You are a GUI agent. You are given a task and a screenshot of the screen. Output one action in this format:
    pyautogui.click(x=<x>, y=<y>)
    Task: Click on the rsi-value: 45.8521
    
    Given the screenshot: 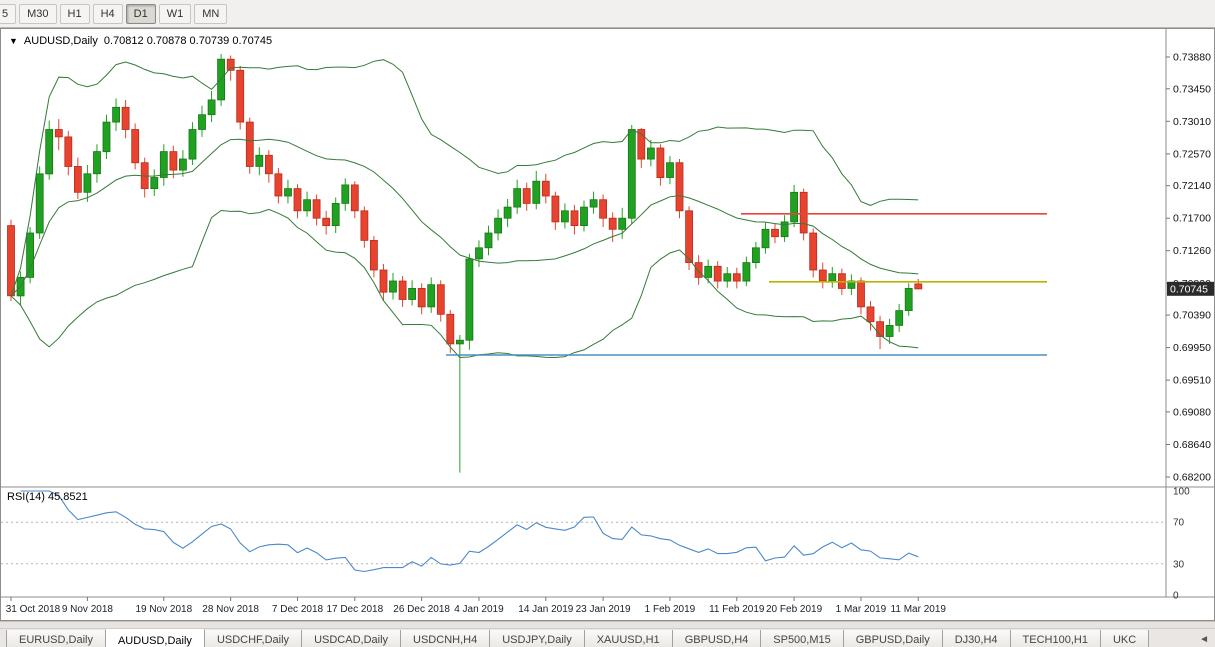 What is the action you would take?
    pyautogui.click(x=67, y=497)
    